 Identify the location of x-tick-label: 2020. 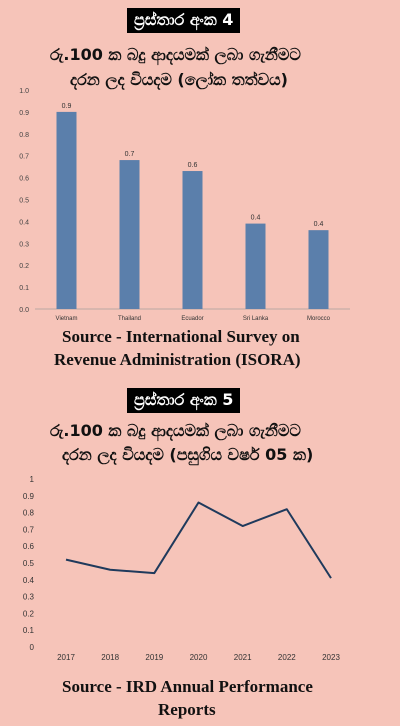
(199, 657).